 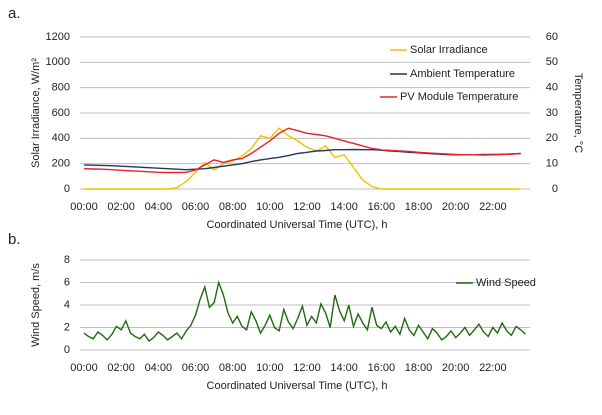 I want to click on y2-tick-label: 30, so click(x=552, y=113).